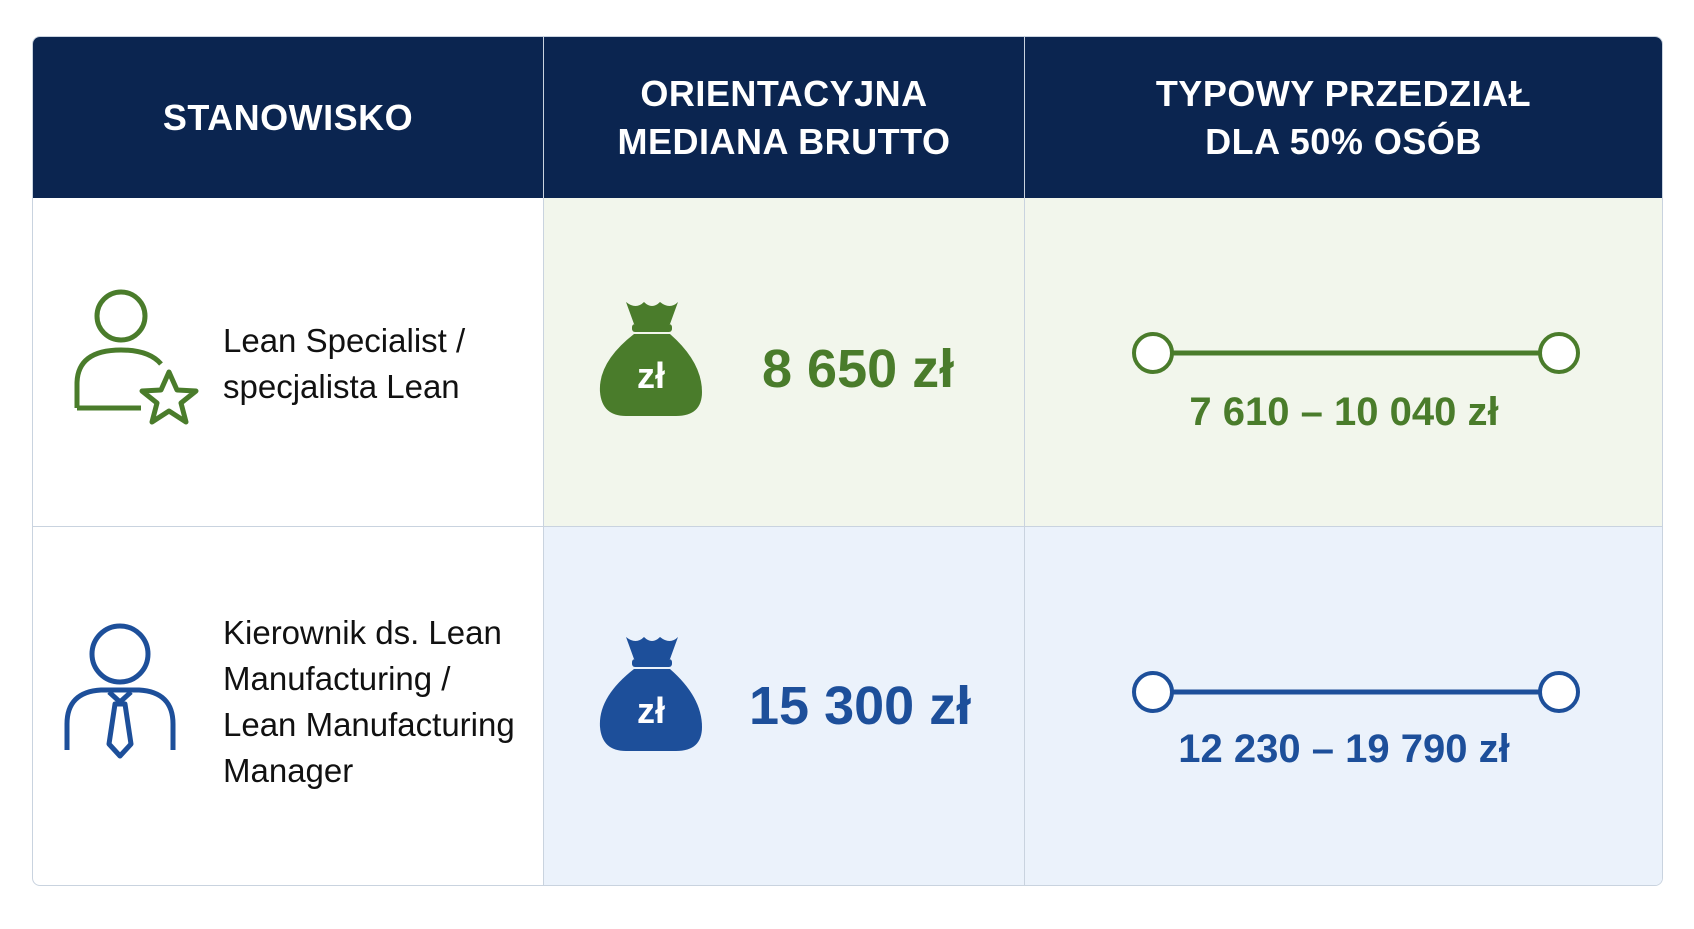 The height and width of the screenshot is (929, 1694). Describe the element at coordinates (1344, 412) in the screenshot. I see `range-text: 7 610 – 10 040 zł` at that location.